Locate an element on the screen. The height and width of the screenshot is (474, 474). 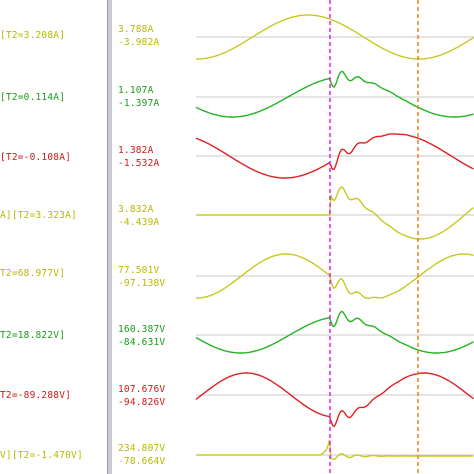
channel-label-1: [T2=3.208A] is located at coordinates (33, 35).